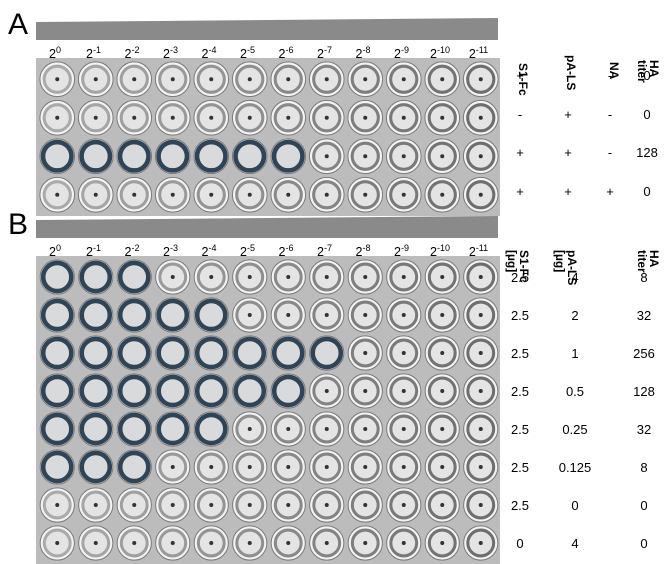 The width and height of the screenshot is (665, 564). I want to click on panel-a-cell-pals: -, so click(568, 75).